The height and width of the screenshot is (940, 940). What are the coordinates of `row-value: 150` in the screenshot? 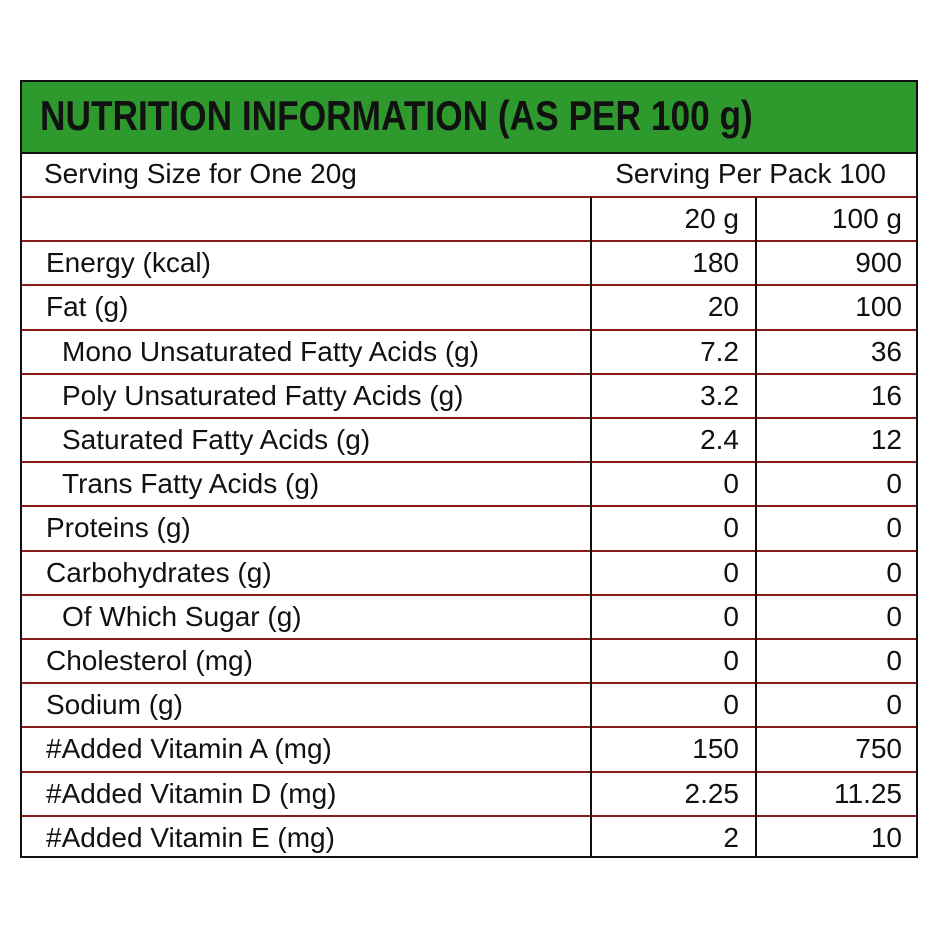 It's located at (715, 749).